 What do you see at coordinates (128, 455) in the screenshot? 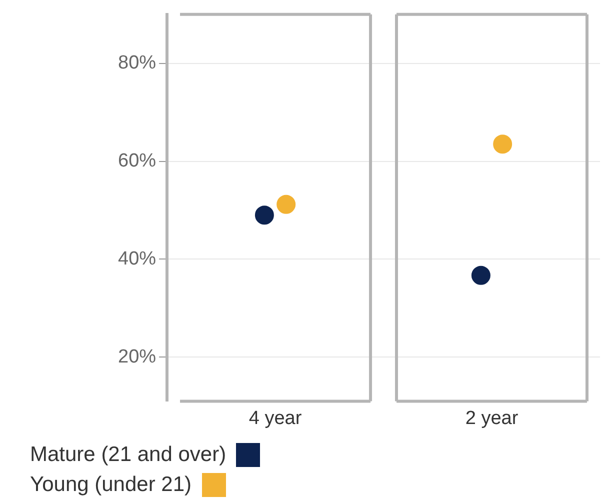
I see `legend-label: Mature (21 and over)` at bounding box center [128, 455].